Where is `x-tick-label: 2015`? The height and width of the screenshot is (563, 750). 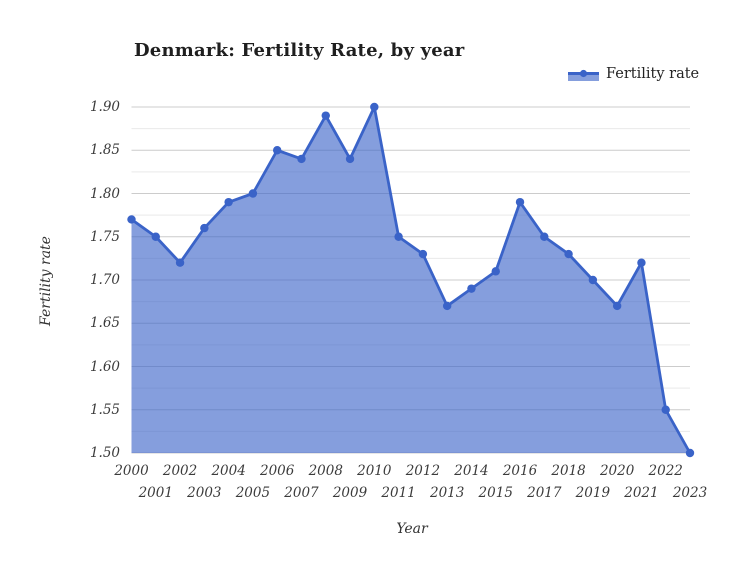
x-tick-label: 2015 is located at coordinates (495, 493).